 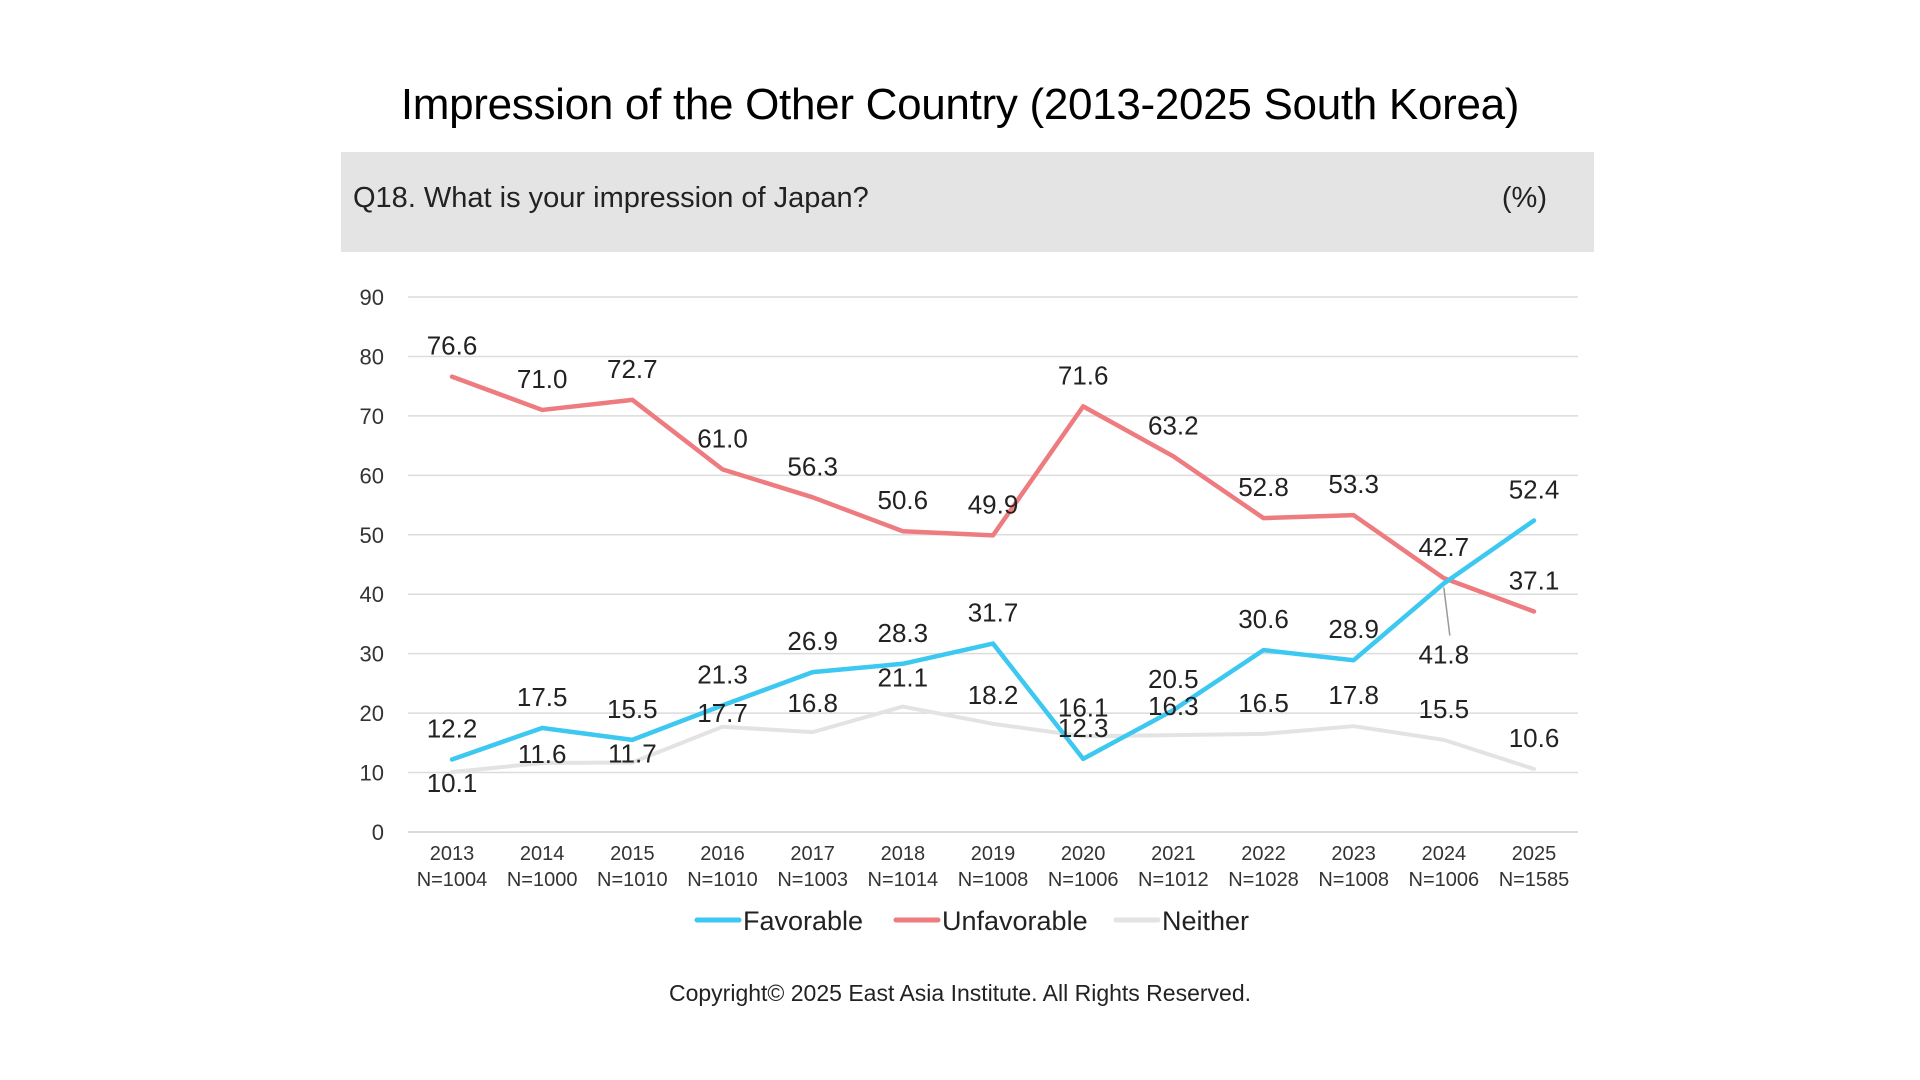 I want to click on data-label-neither: 17.7, so click(x=722, y=713).